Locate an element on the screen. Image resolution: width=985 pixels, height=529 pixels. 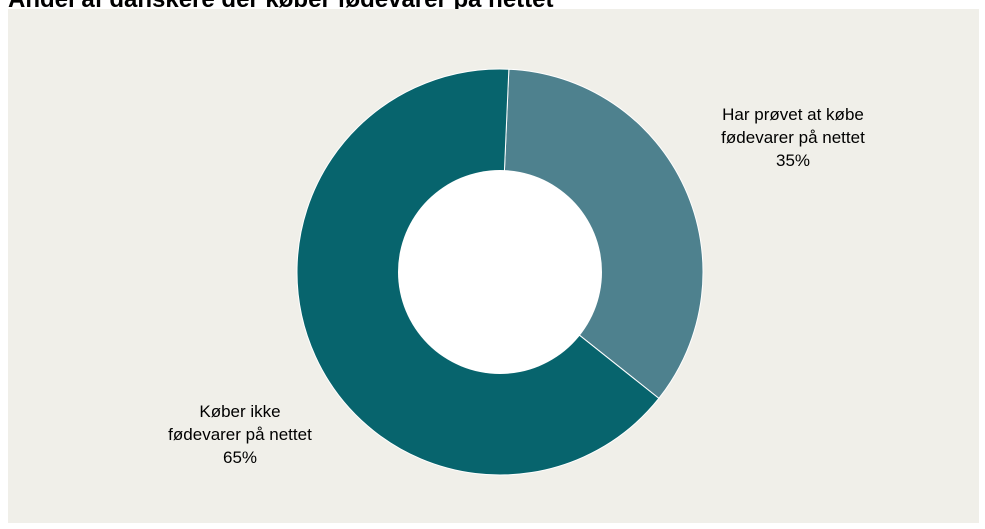
slice-label-line: Har prøvet at købe is located at coordinates (793, 114).